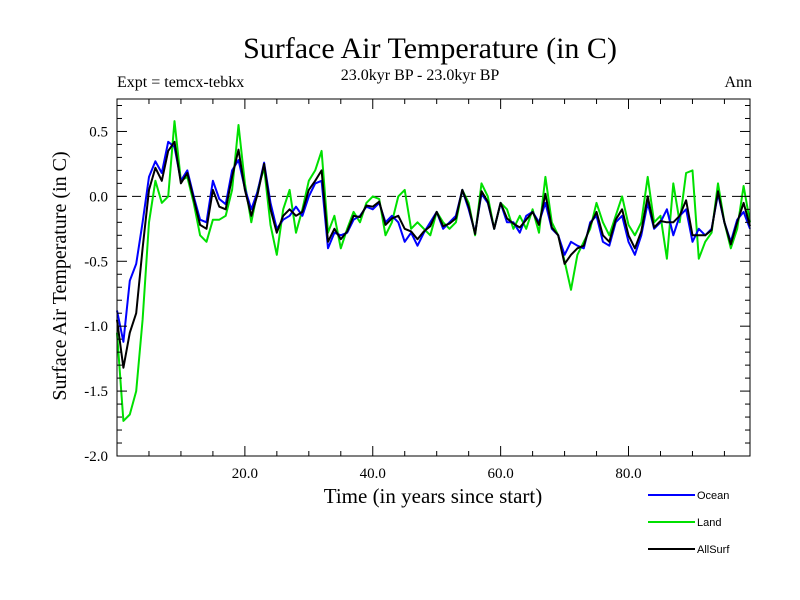  What do you see at coordinates (96, 327) in the screenshot?
I see `y-tick-label: -1.0` at bounding box center [96, 327].